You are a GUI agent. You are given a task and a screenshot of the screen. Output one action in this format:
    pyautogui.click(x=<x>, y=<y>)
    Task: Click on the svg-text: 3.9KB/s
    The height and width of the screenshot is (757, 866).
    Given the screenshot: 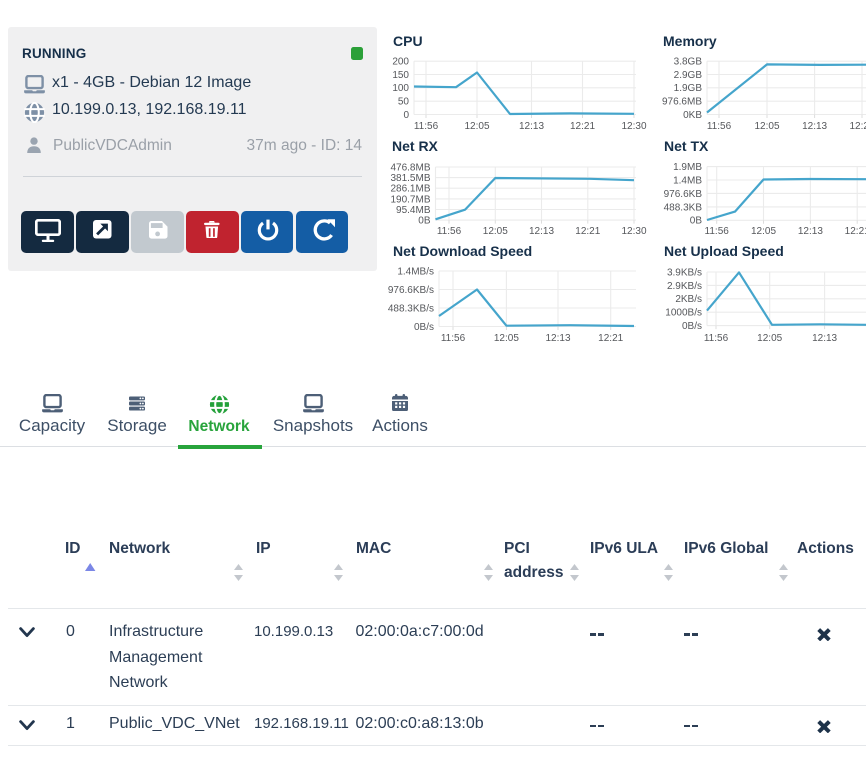 What is the action you would take?
    pyautogui.click(x=684, y=272)
    